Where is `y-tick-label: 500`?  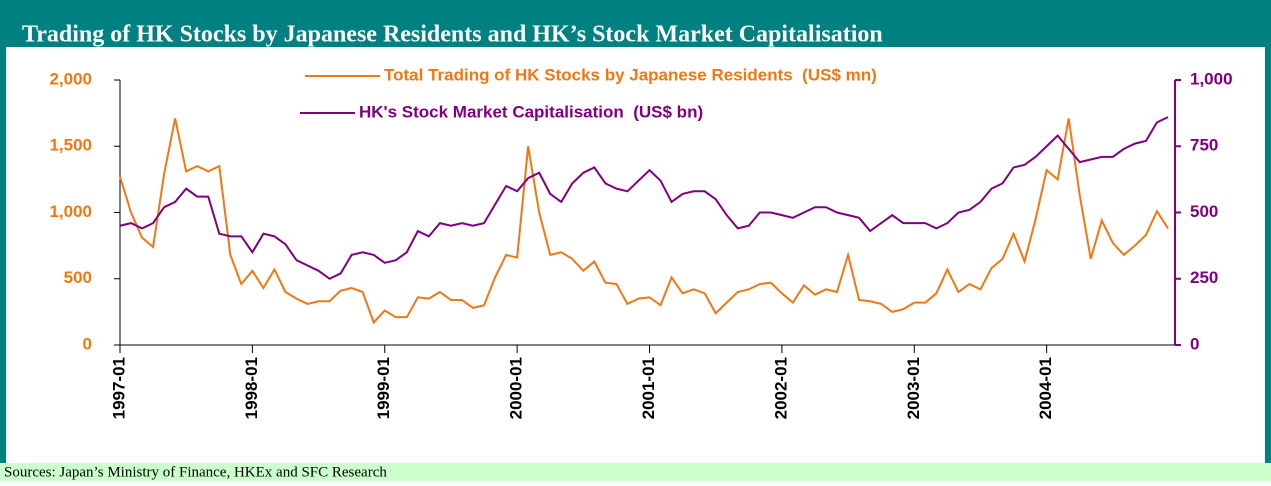 y-tick-label: 500 is located at coordinates (78, 277).